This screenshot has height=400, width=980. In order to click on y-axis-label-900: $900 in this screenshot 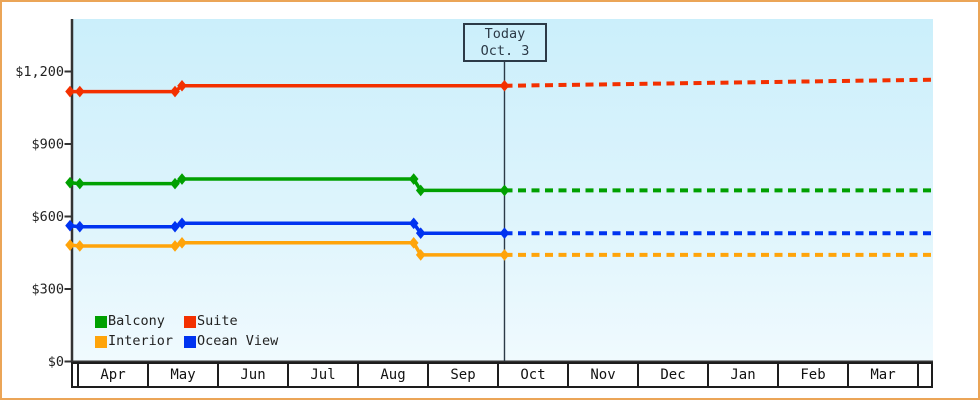, I will do `click(47, 145)`.